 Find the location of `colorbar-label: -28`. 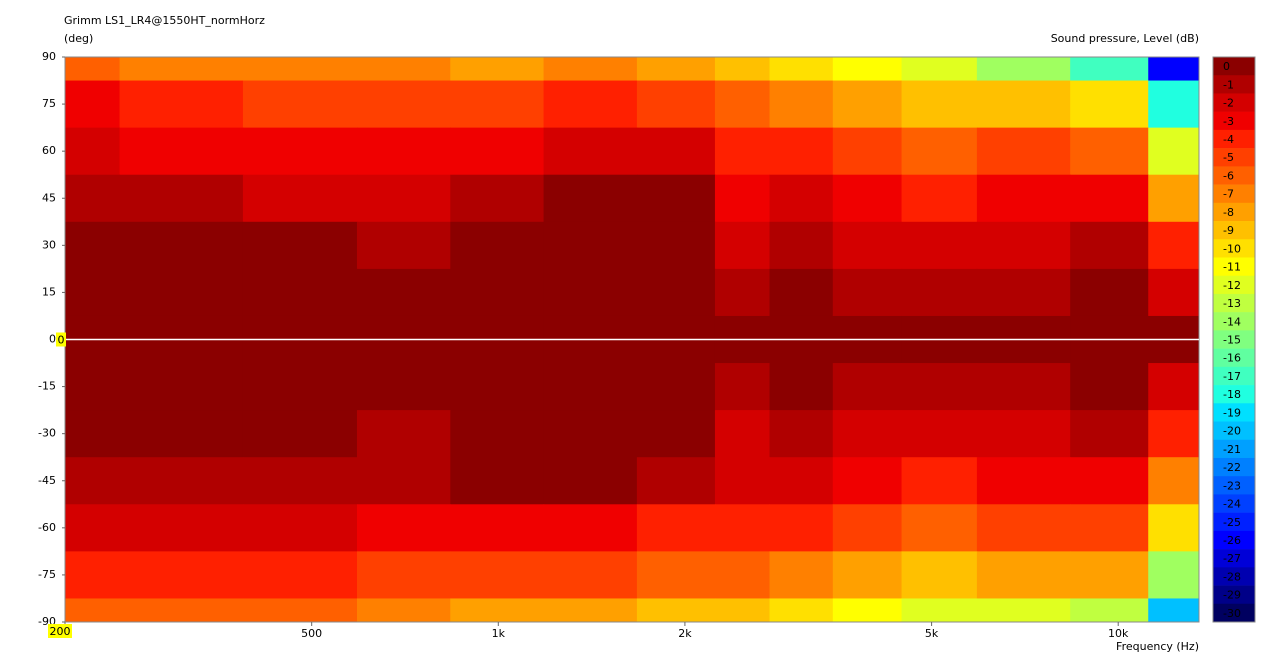

colorbar-label: -28 is located at coordinates (1232, 576).